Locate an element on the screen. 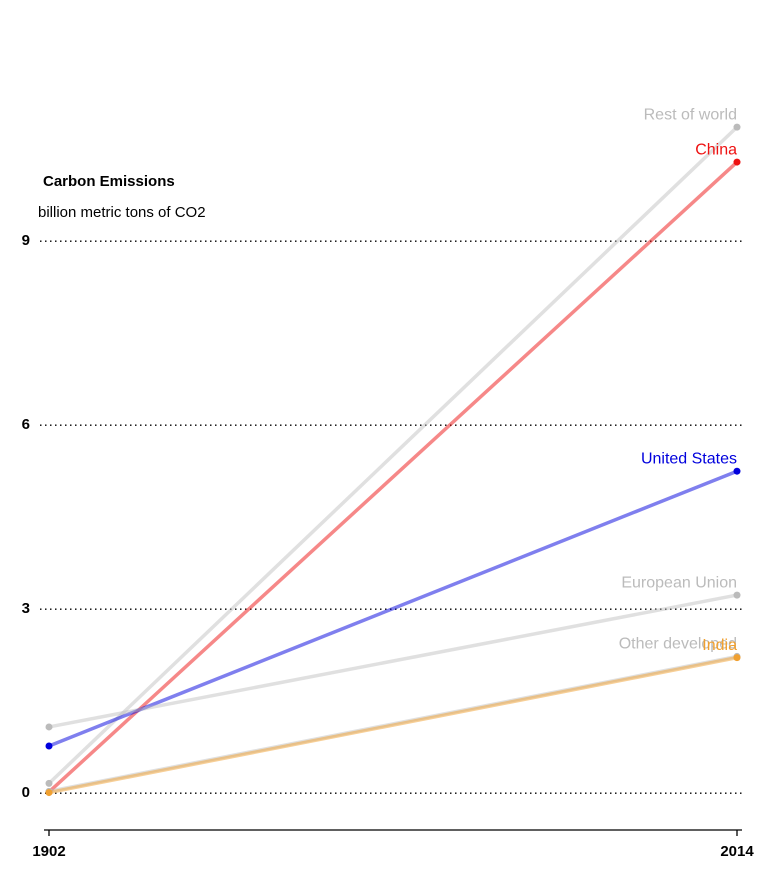  y-tick-label: 9 is located at coordinates (26, 240).